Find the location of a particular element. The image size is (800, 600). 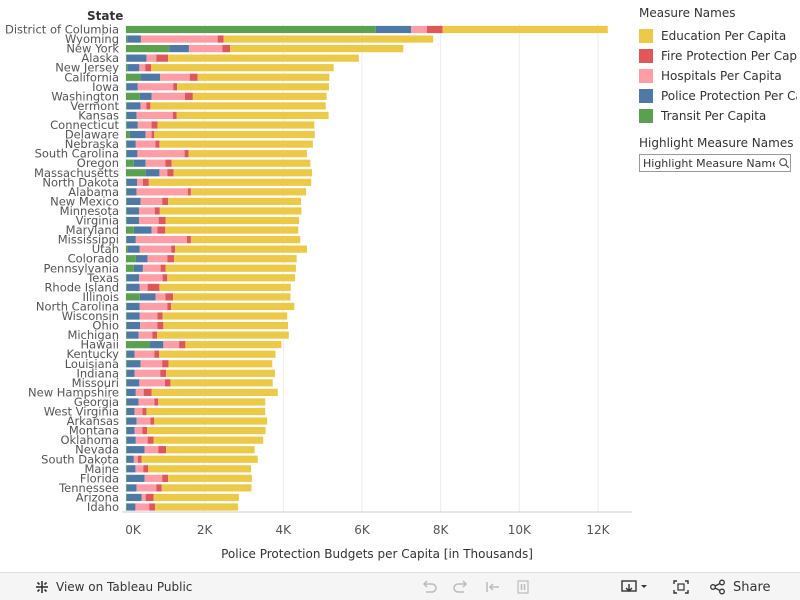

search-icon is located at coordinates (784, 163).